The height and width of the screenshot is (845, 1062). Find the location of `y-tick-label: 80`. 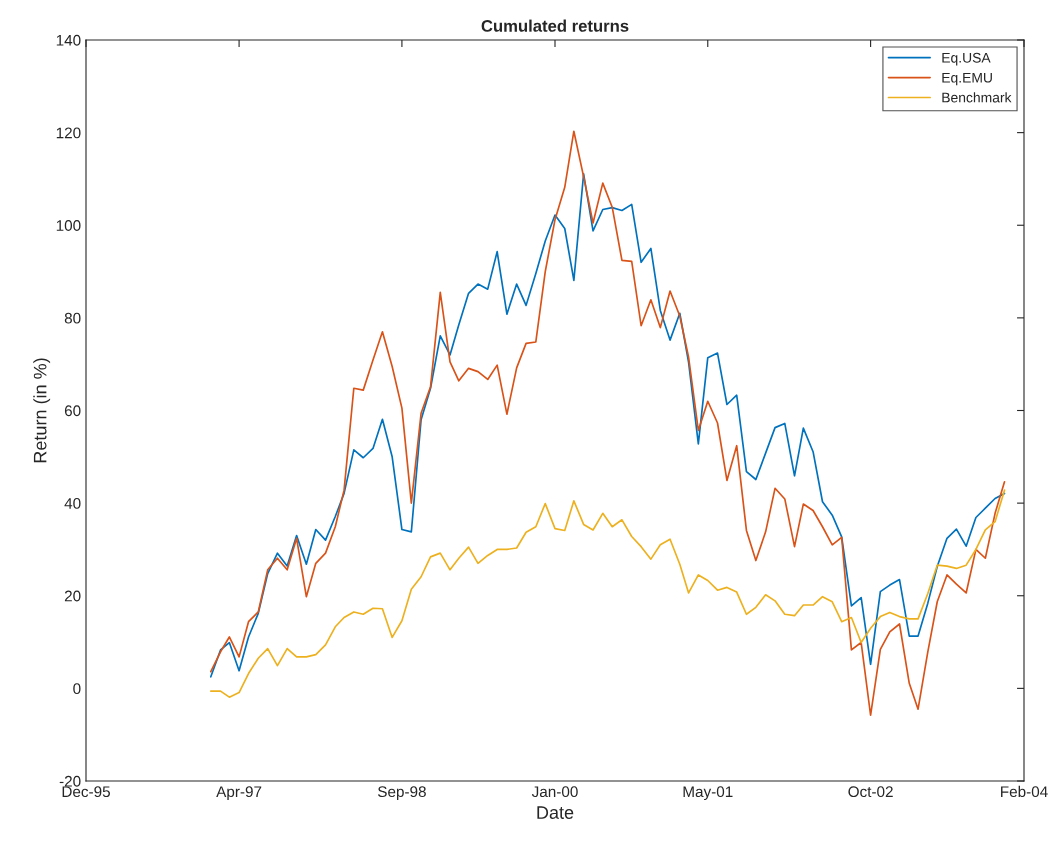

y-tick-label: 80 is located at coordinates (72, 318).